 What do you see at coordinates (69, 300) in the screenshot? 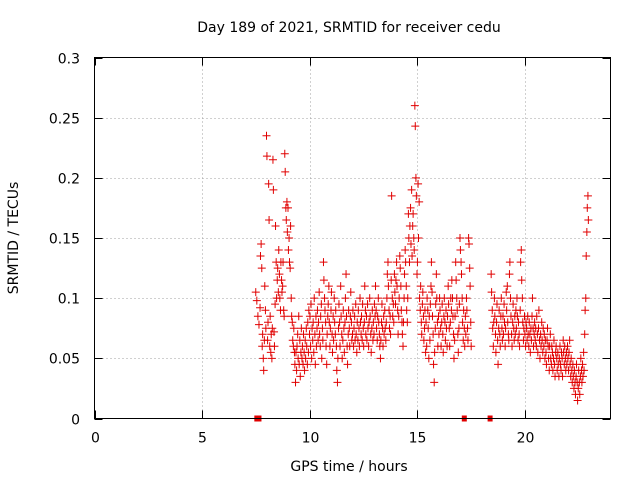
I see `y-tick-label: 0.1` at bounding box center [69, 300].